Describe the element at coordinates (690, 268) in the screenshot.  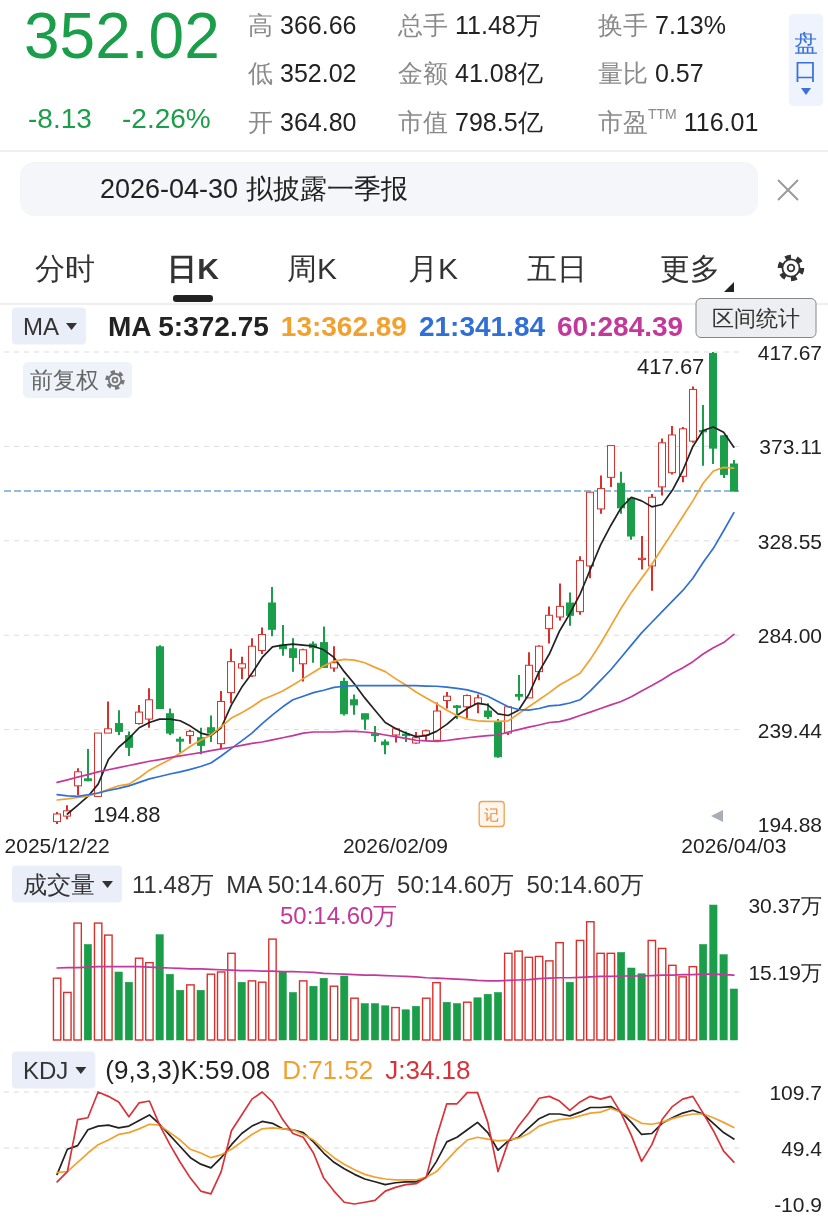
I see `card-text: 更多` at that location.